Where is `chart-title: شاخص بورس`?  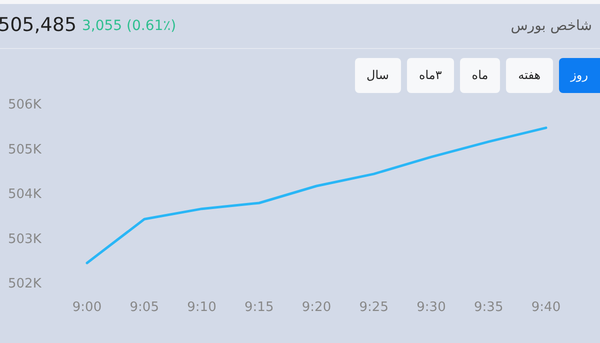
chart-title: شاخص بورس is located at coordinates (551, 26).